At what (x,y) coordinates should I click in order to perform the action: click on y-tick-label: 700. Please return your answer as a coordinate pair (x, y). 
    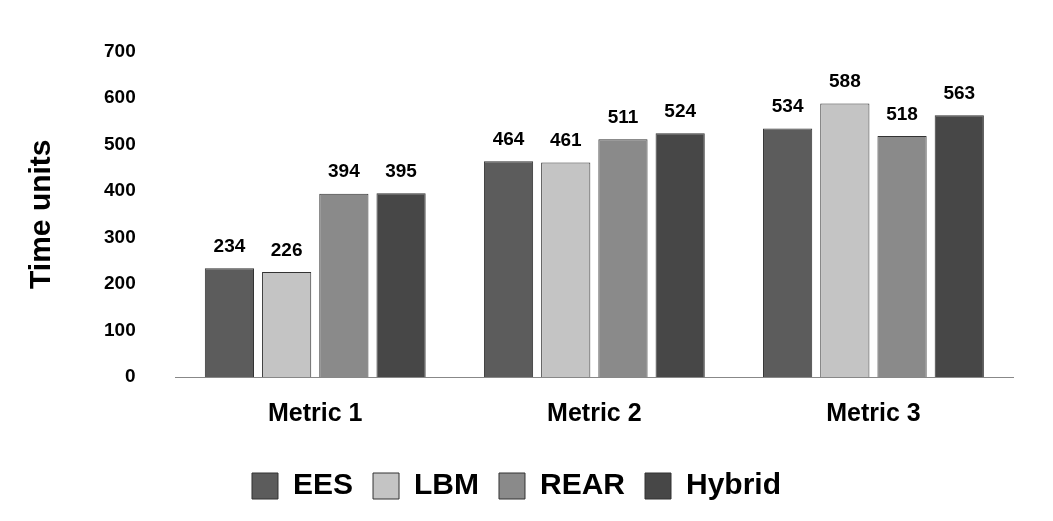
    Looking at the image, I should click on (120, 50).